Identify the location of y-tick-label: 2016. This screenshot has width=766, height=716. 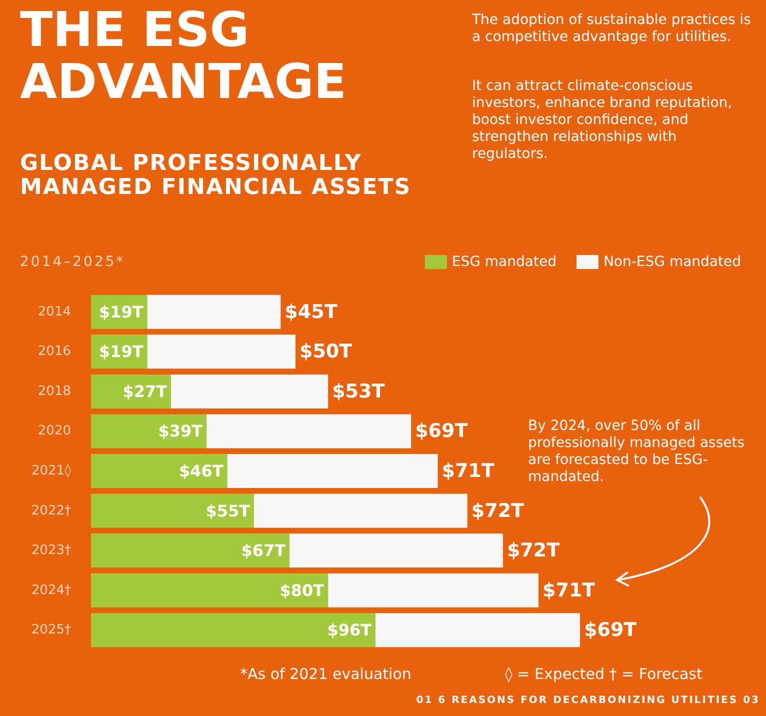
(54, 352).